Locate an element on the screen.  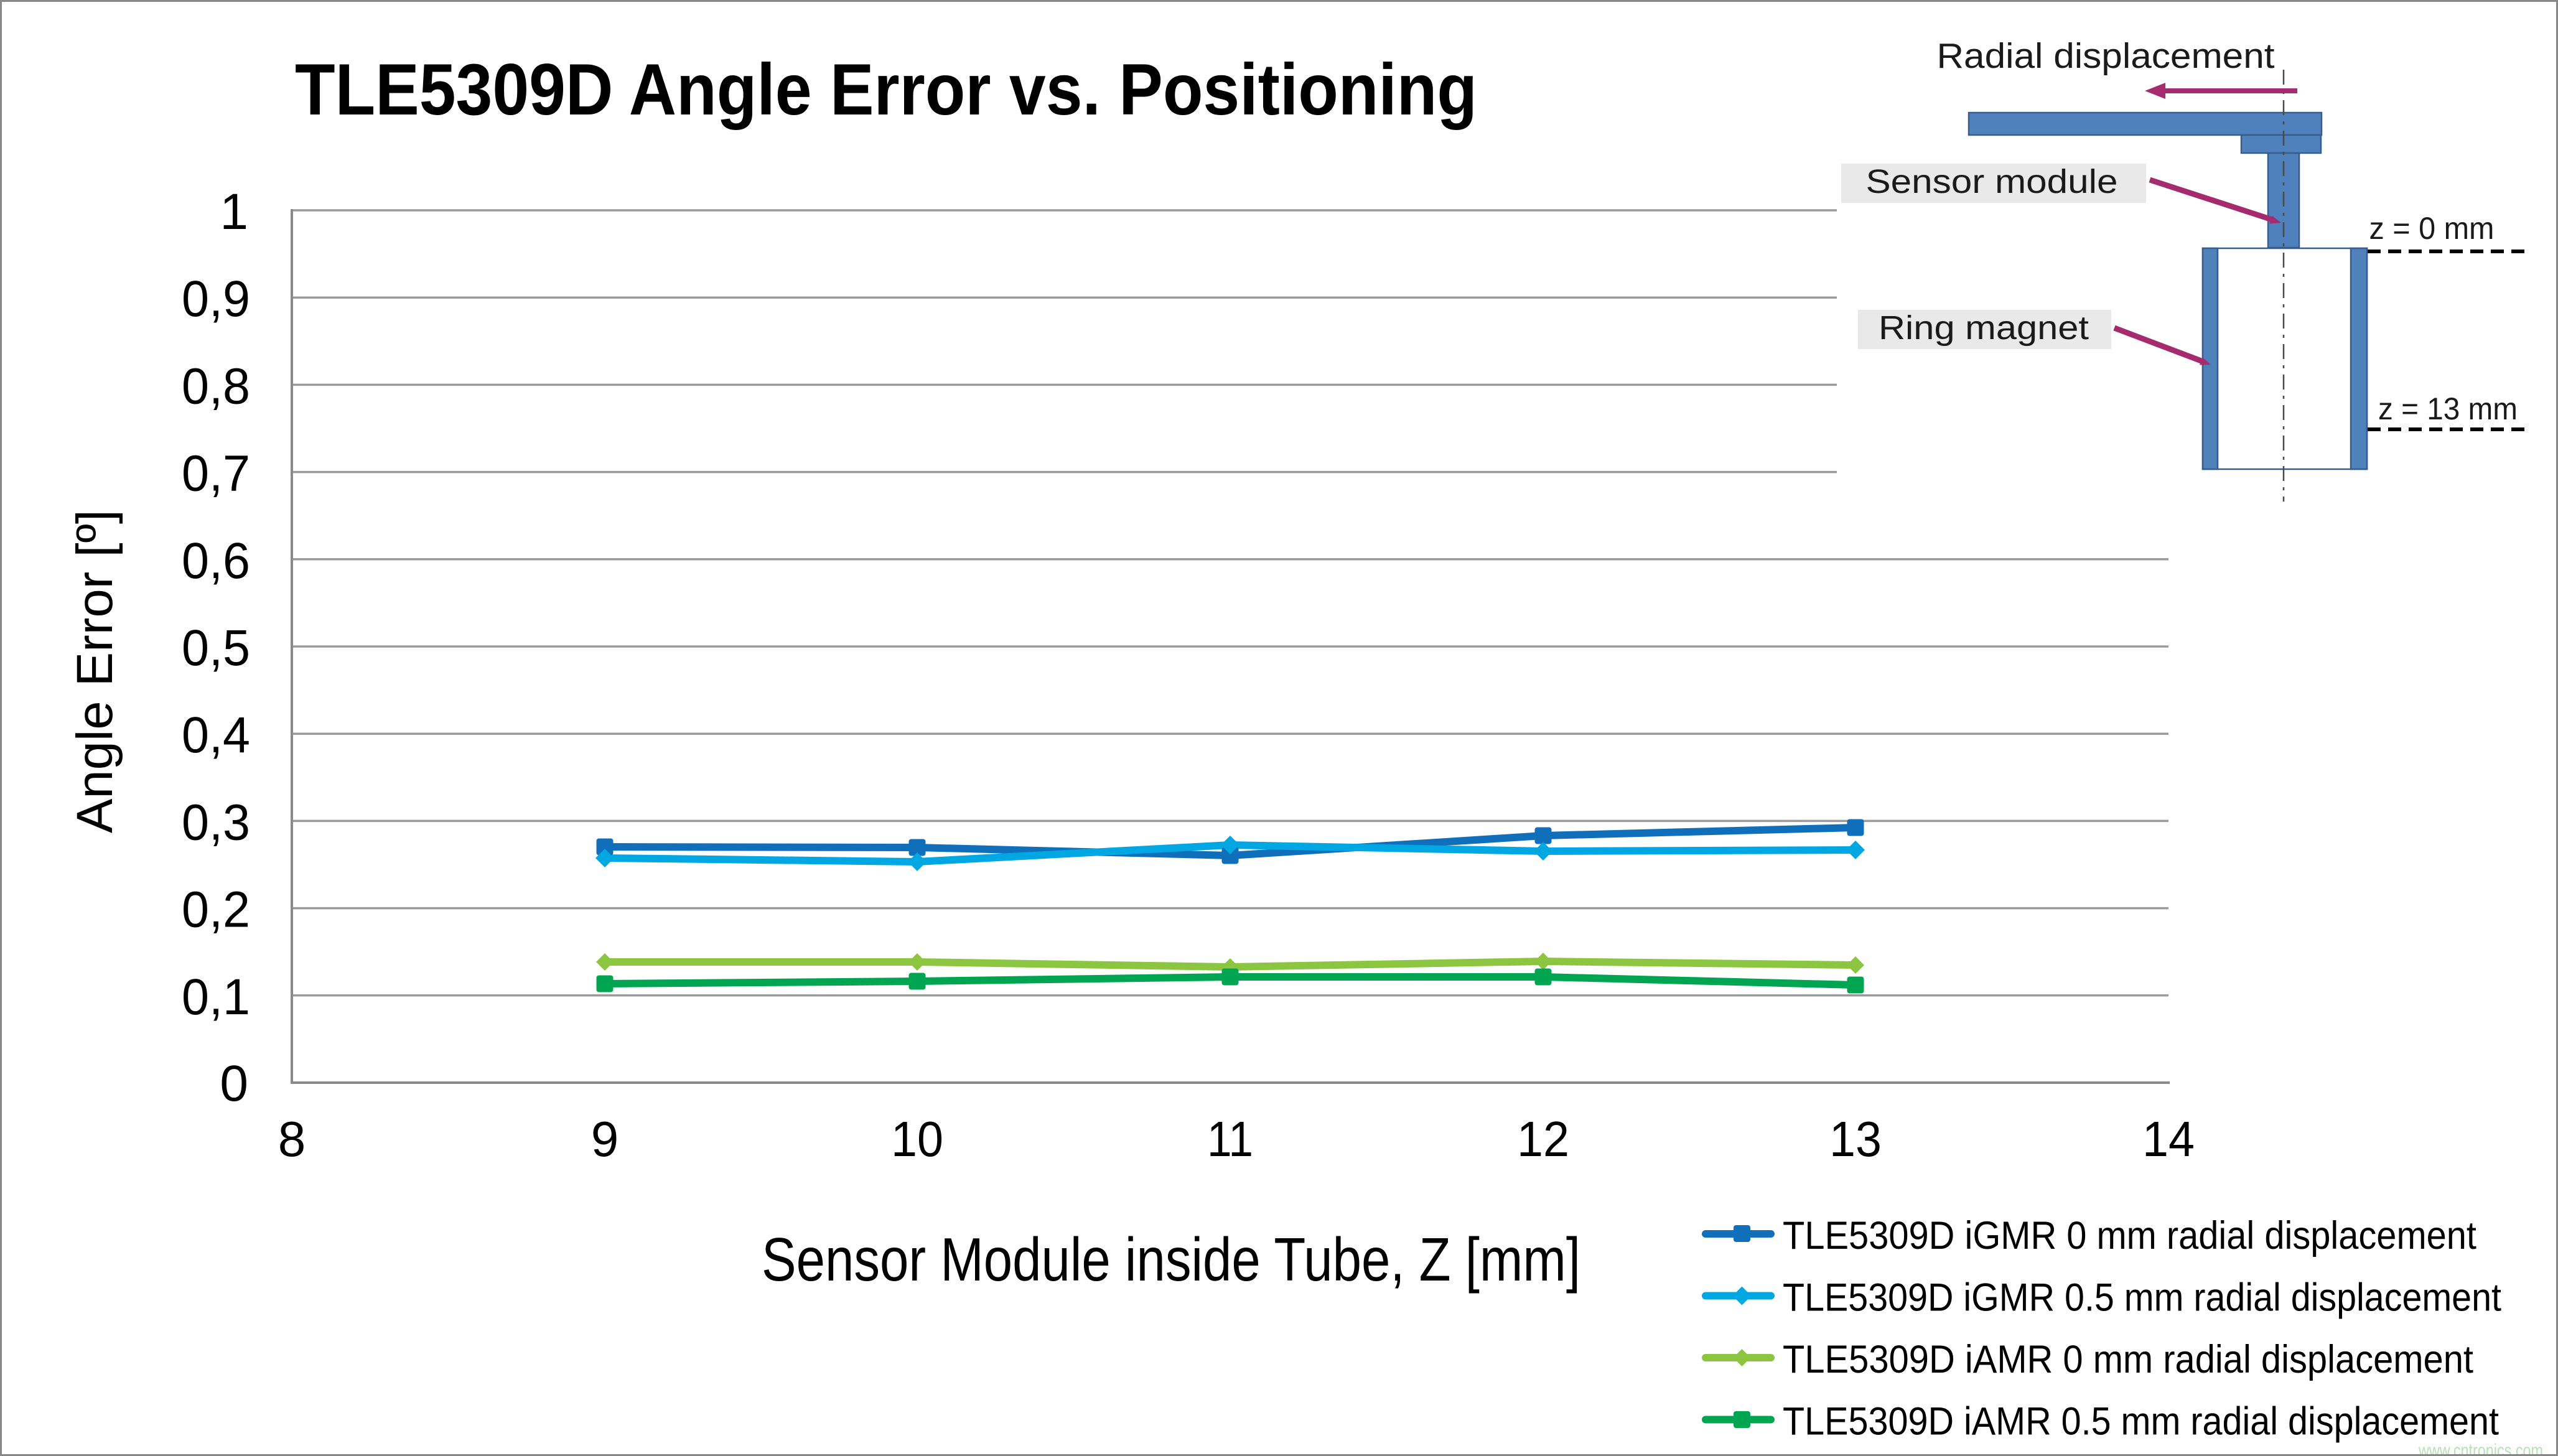
svg-text: z = 13 mm is located at coordinates (2448, 409).